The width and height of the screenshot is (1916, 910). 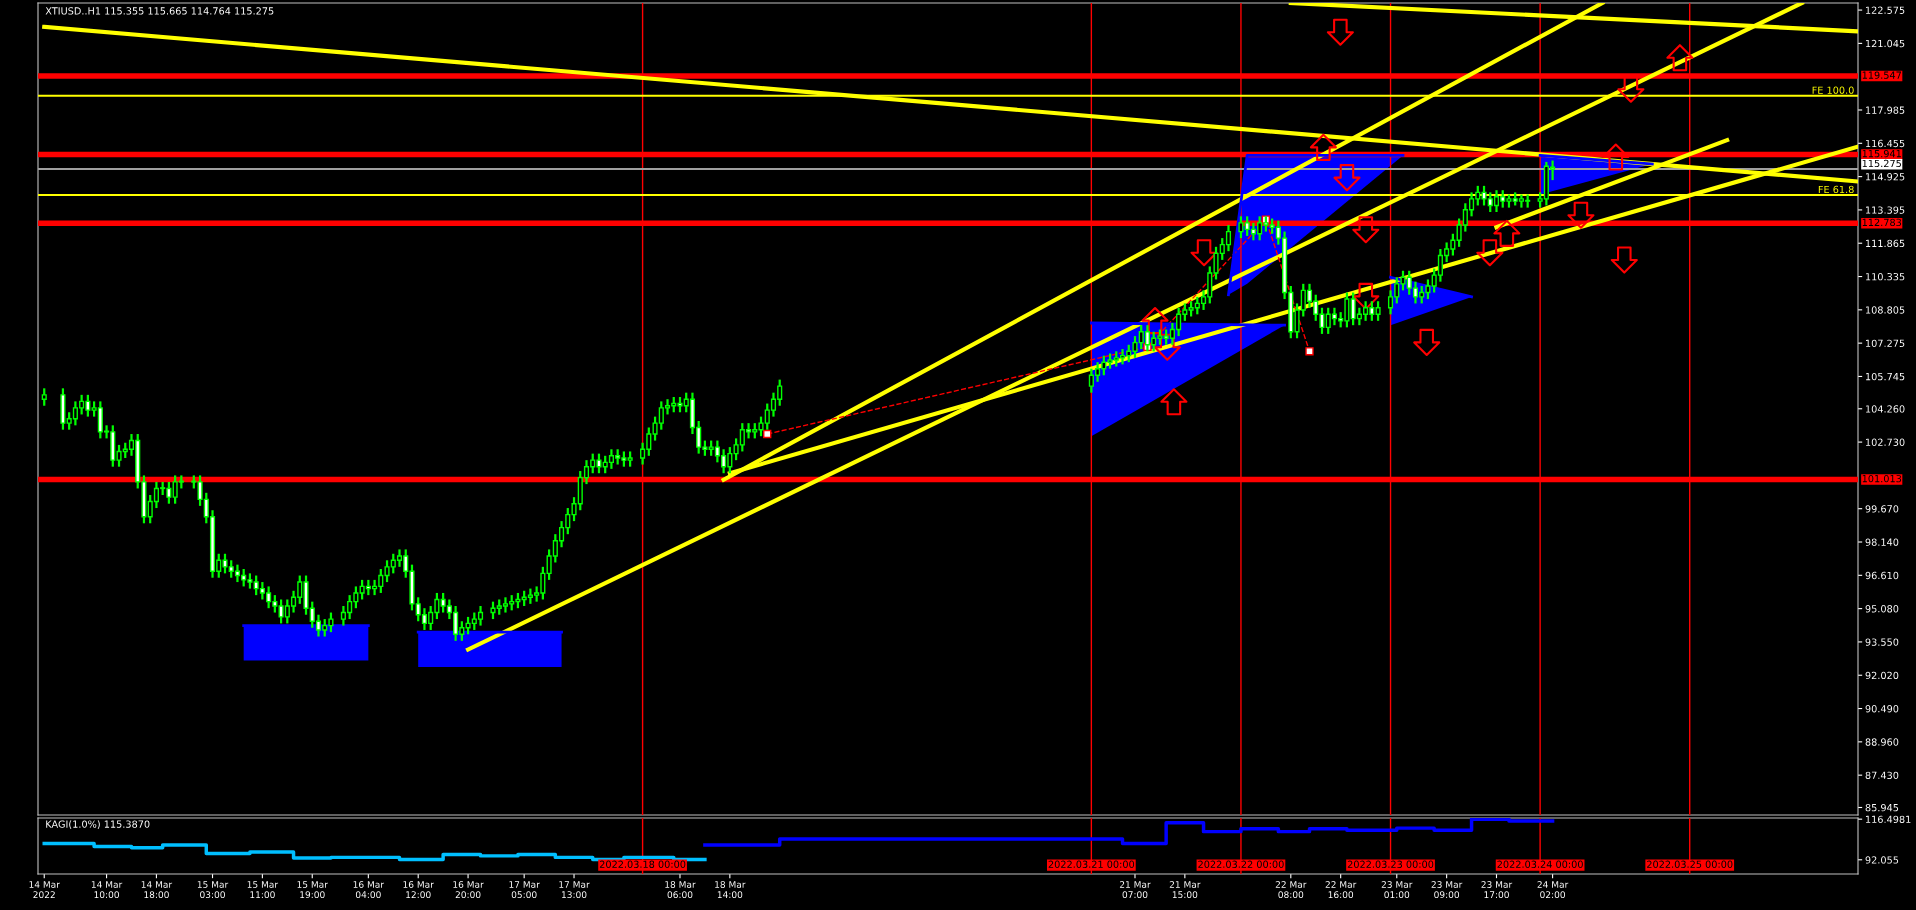 I want to click on x-tick-label: 23 Mar 17:00, so click(x=1497, y=890).